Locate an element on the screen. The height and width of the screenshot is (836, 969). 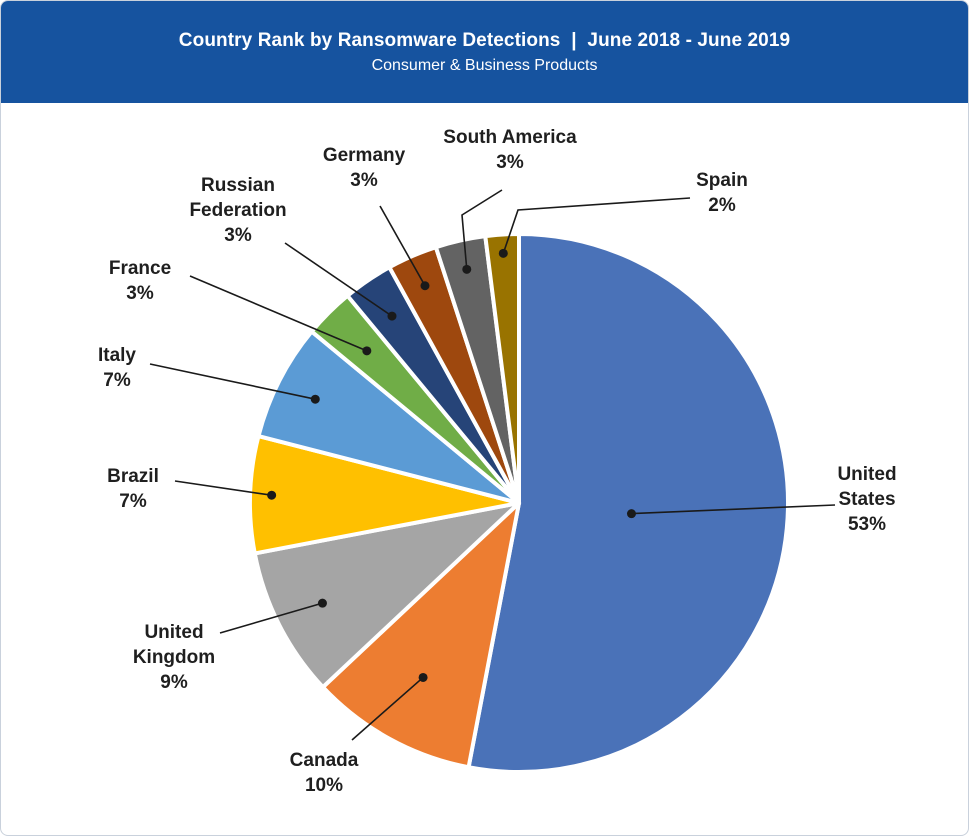
leader-line-russian-federation is located at coordinates (338, 279).